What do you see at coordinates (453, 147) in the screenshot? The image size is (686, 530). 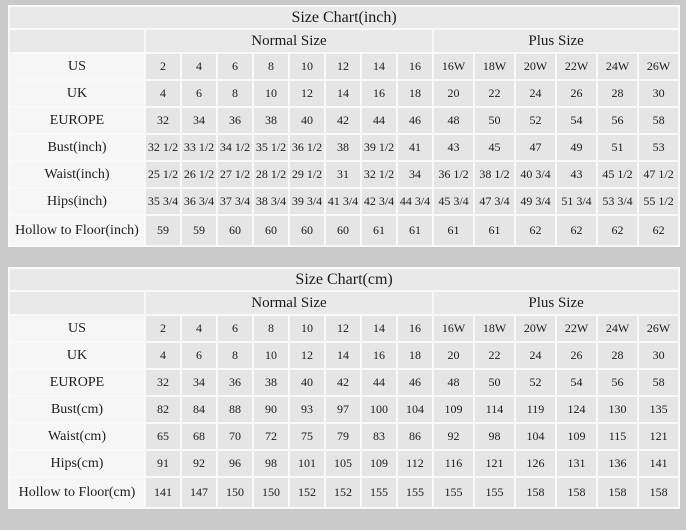 I see `size-cell: 43` at bounding box center [453, 147].